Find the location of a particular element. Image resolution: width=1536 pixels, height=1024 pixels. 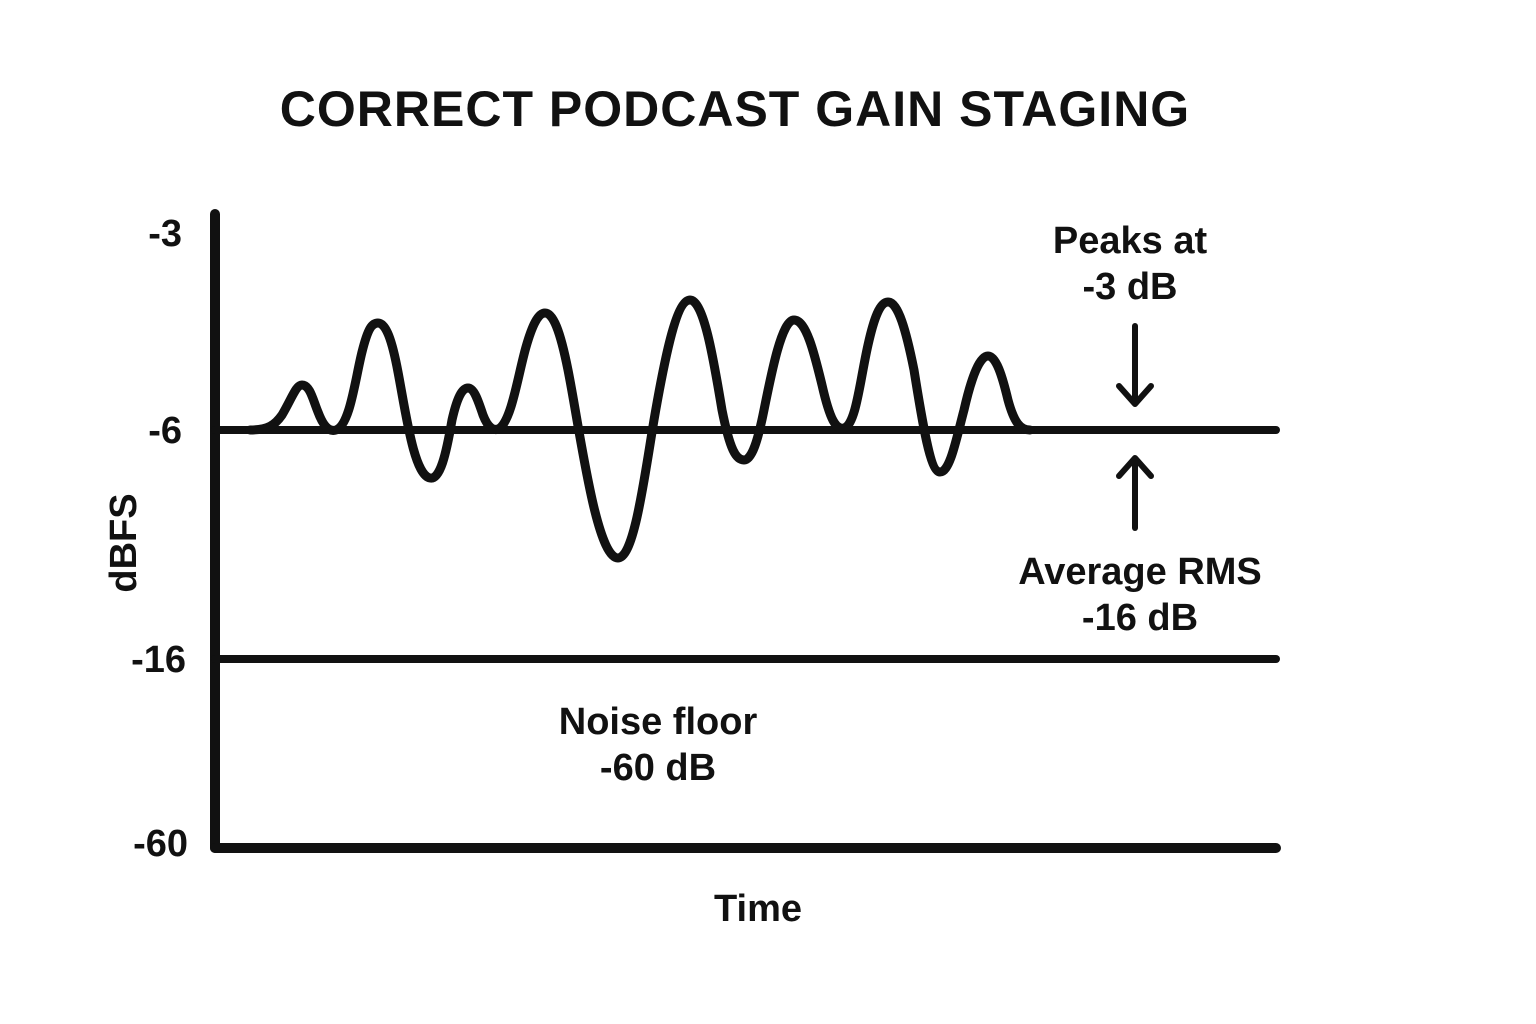

up-arrow-icon is located at coordinates (1135, 493).